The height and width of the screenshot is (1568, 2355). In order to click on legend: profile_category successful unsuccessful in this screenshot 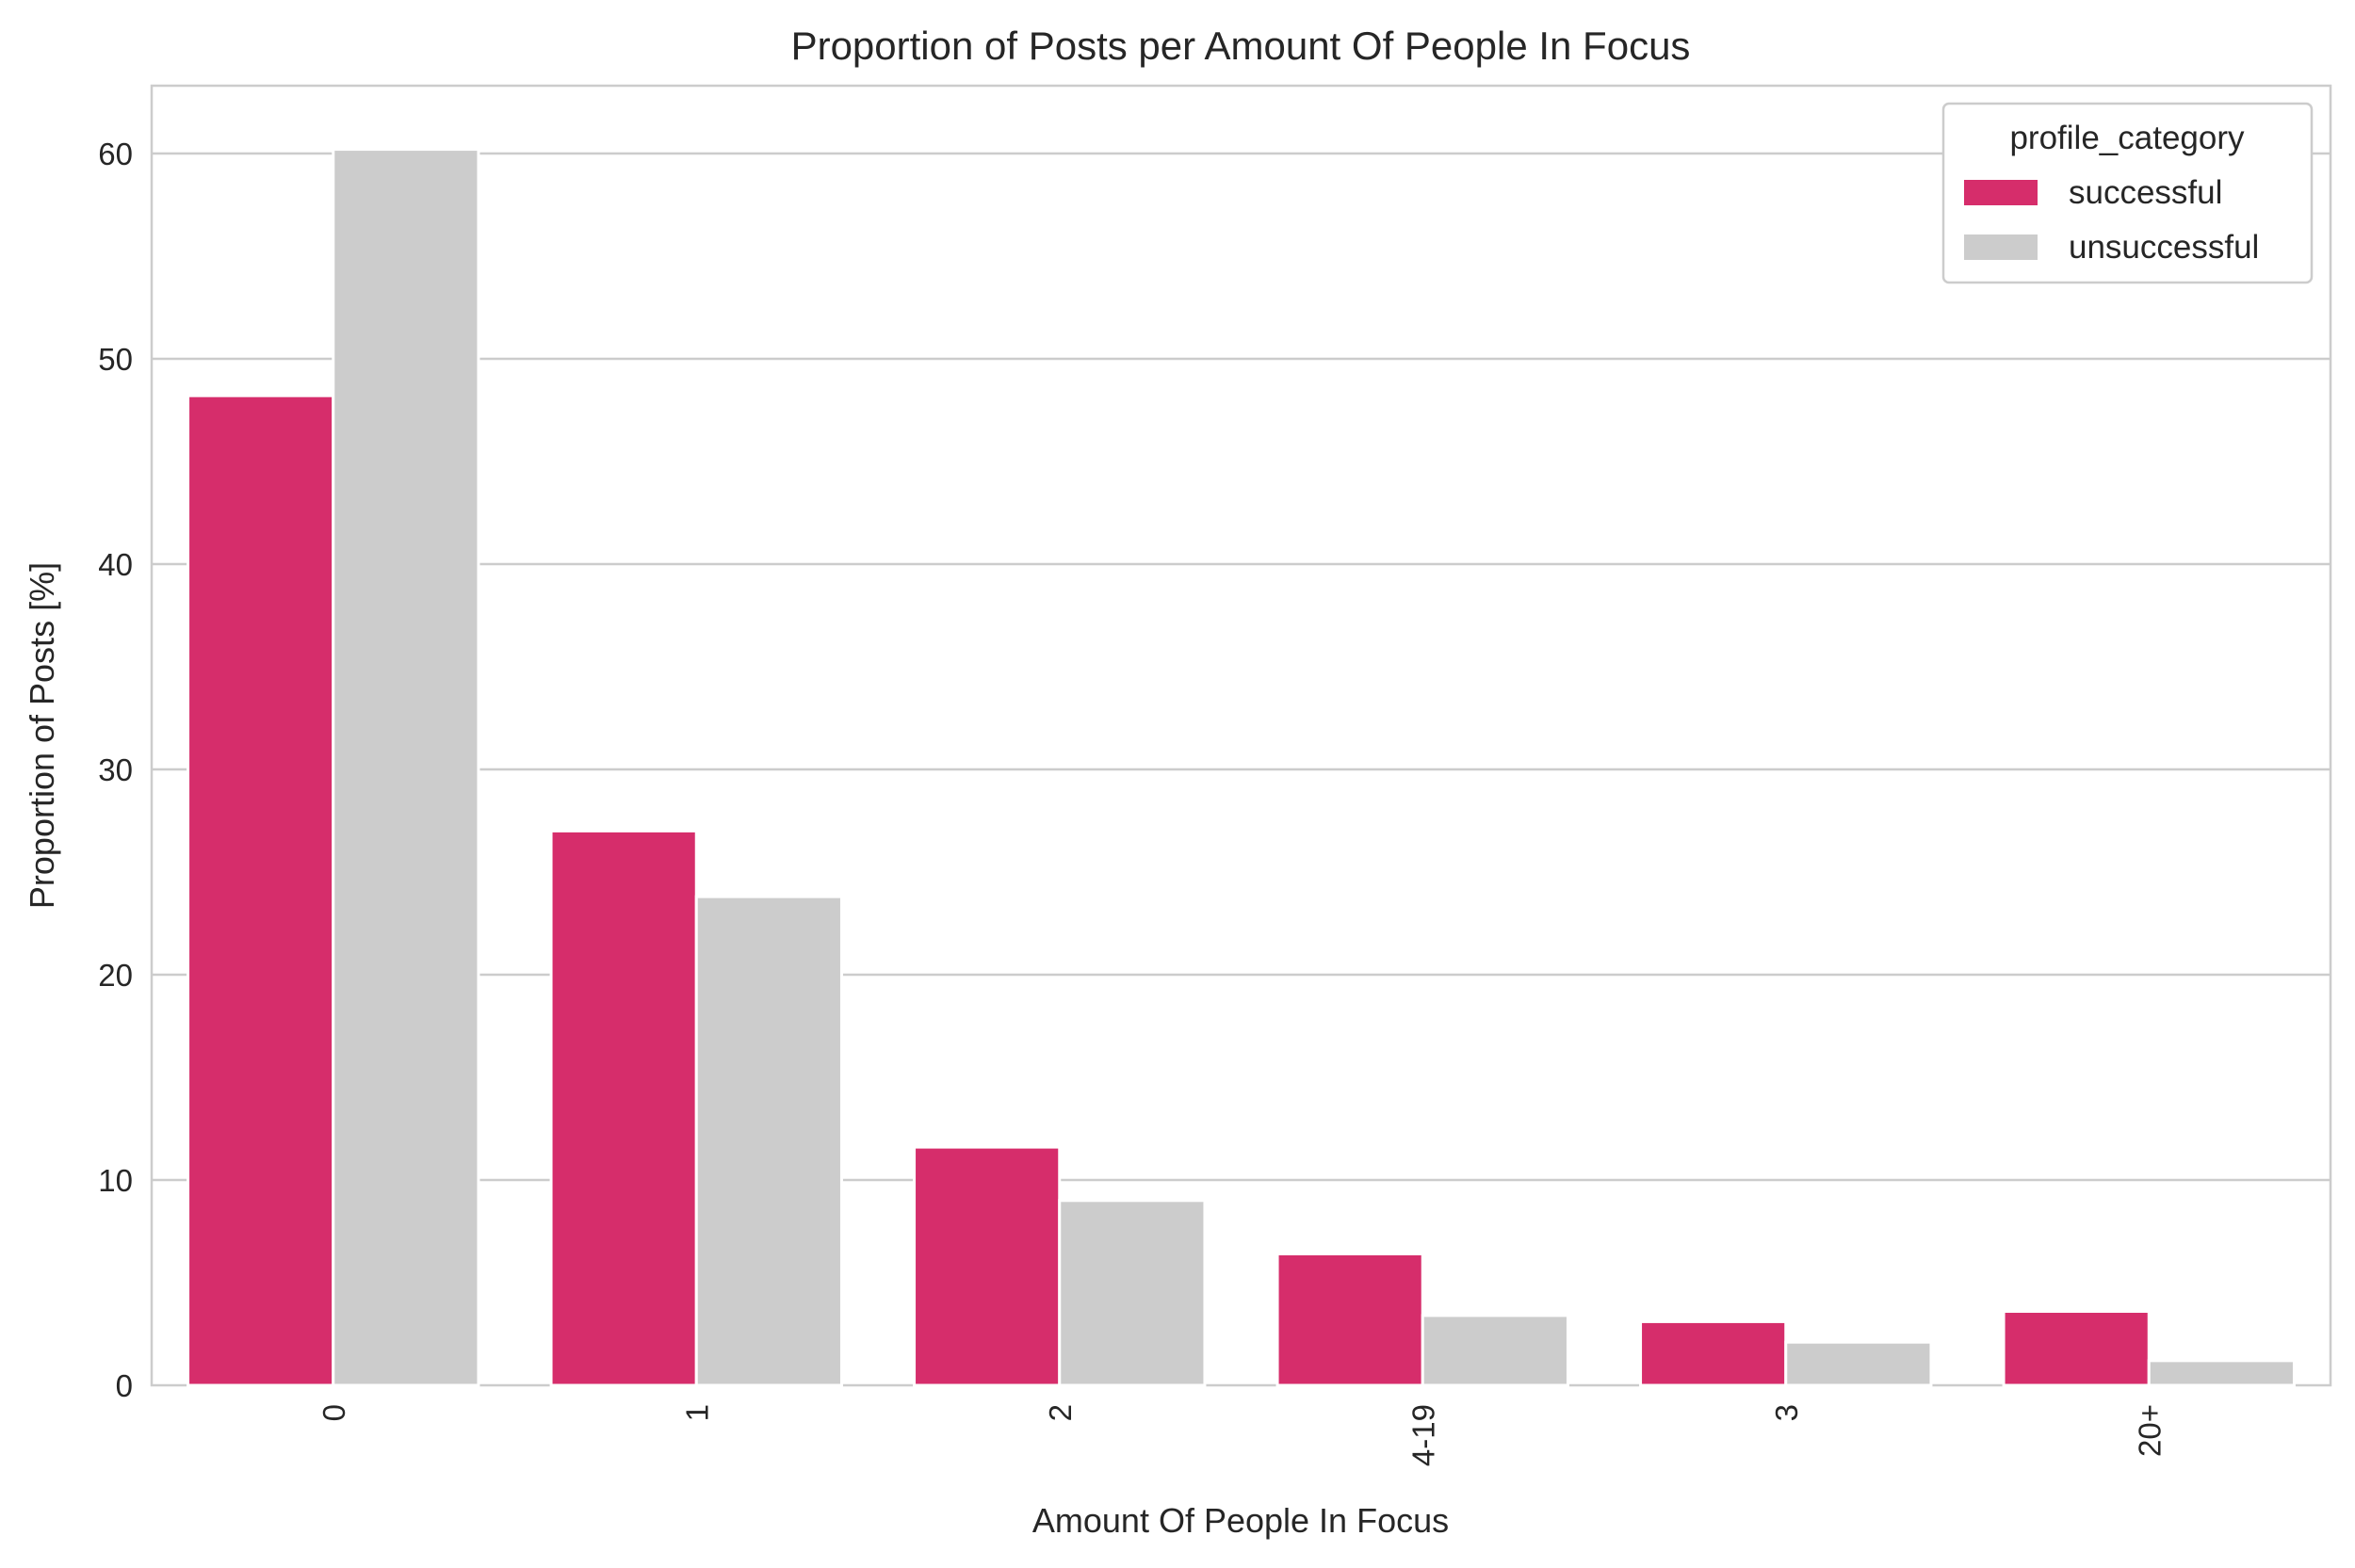, I will do `click(2127, 193)`.